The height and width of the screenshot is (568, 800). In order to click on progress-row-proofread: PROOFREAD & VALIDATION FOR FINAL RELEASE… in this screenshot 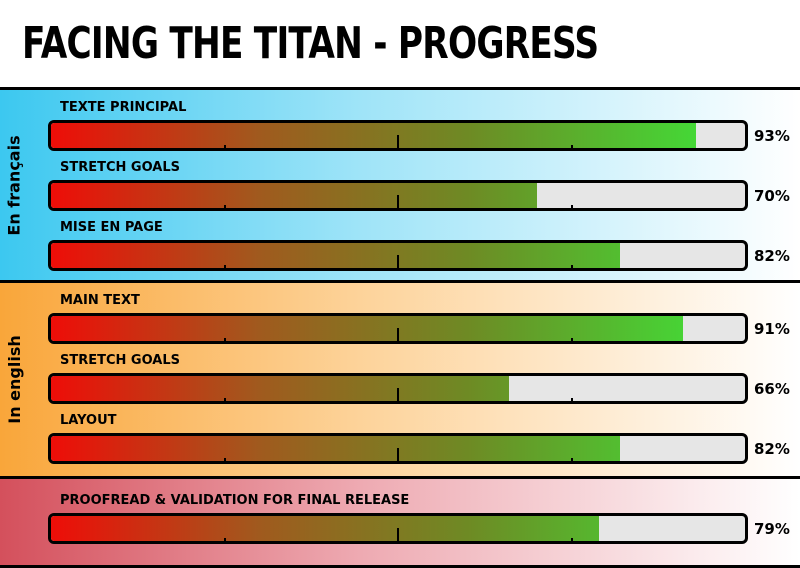, I will do `click(400, 523)`.